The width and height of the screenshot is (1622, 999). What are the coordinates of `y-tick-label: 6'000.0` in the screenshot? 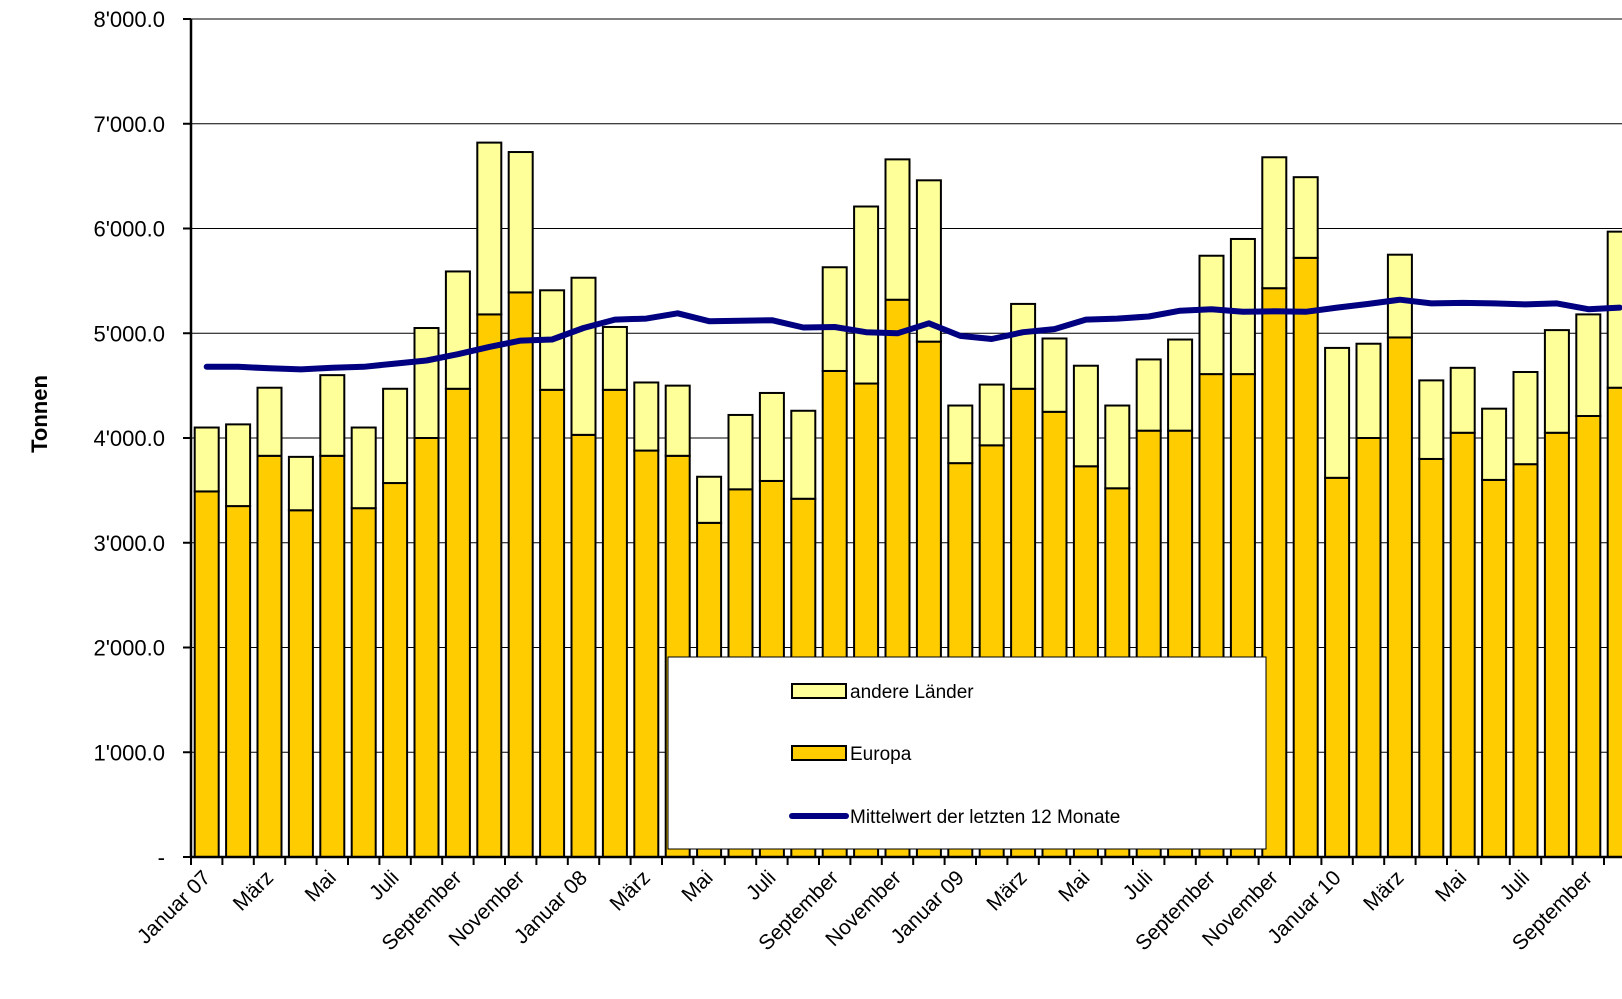 It's located at (130, 229).